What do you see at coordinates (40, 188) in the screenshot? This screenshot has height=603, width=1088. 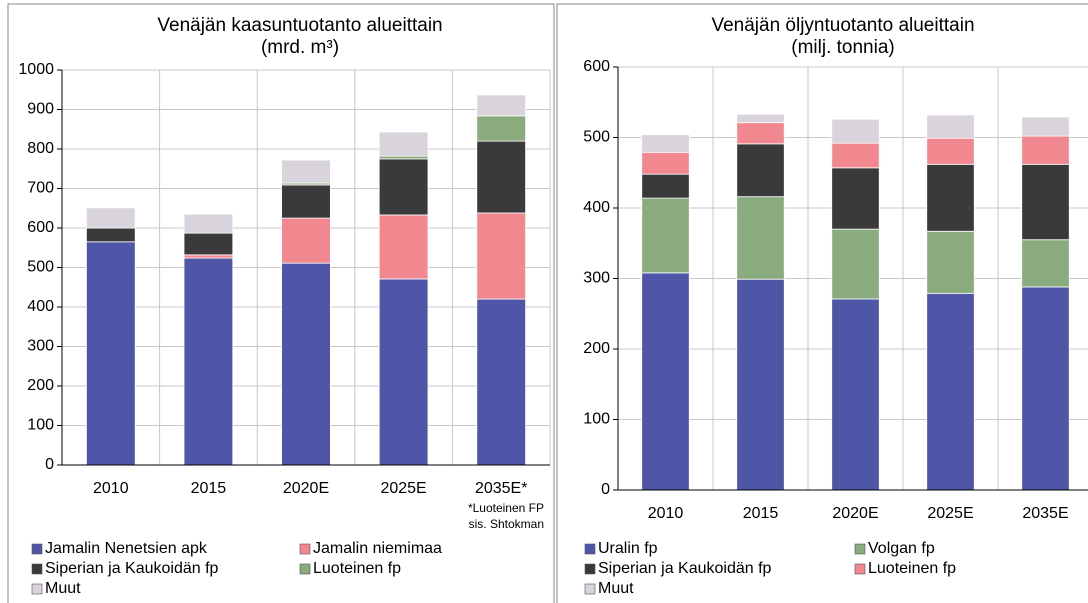 I see `y-tick-label: 700` at bounding box center [40, 188].